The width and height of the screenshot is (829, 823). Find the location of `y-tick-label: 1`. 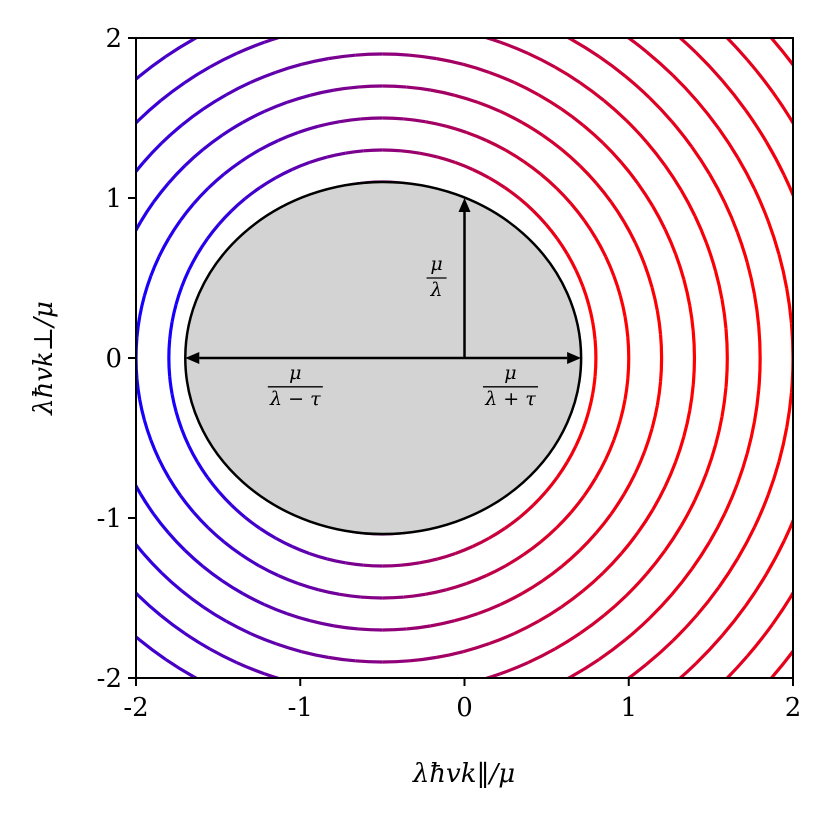

y-tick-label: 1 is located at coordinates (113, 199).